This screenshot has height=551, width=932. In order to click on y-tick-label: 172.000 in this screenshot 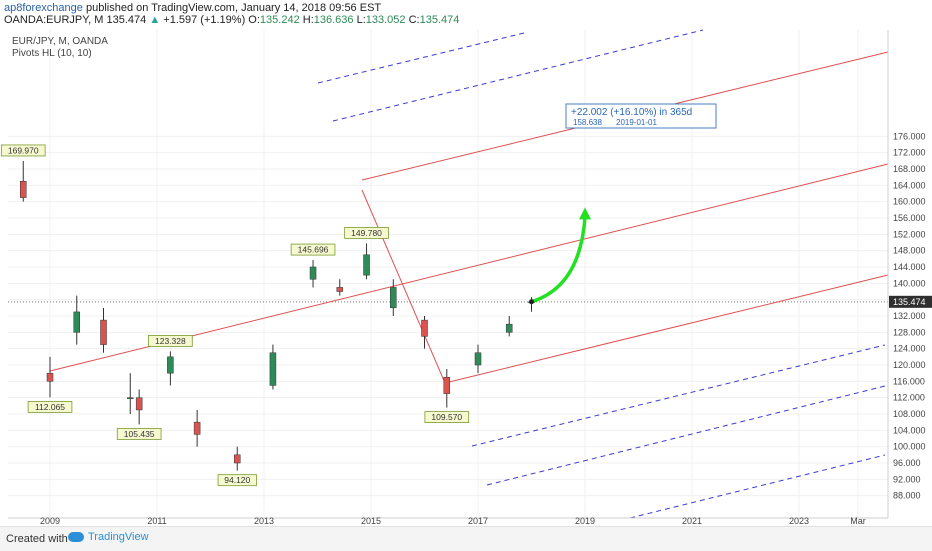, I will do `click(909, 153)`.